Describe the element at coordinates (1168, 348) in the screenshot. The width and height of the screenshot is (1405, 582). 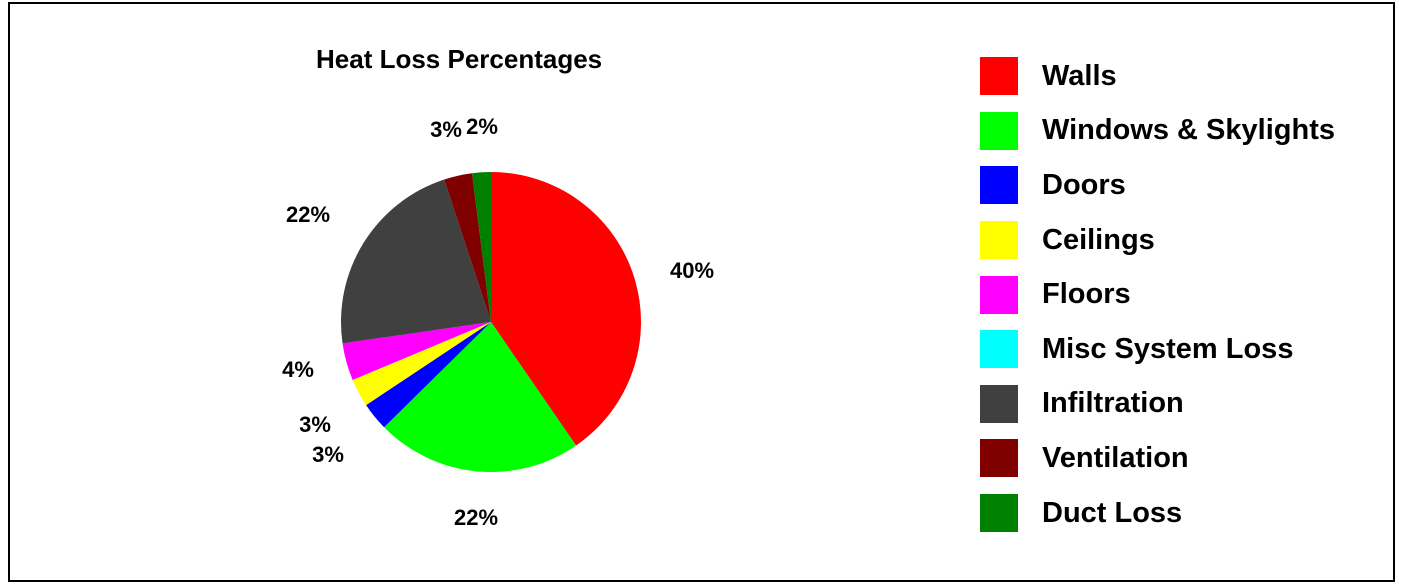
I see `legend-label: Misc System Loss` at that location.